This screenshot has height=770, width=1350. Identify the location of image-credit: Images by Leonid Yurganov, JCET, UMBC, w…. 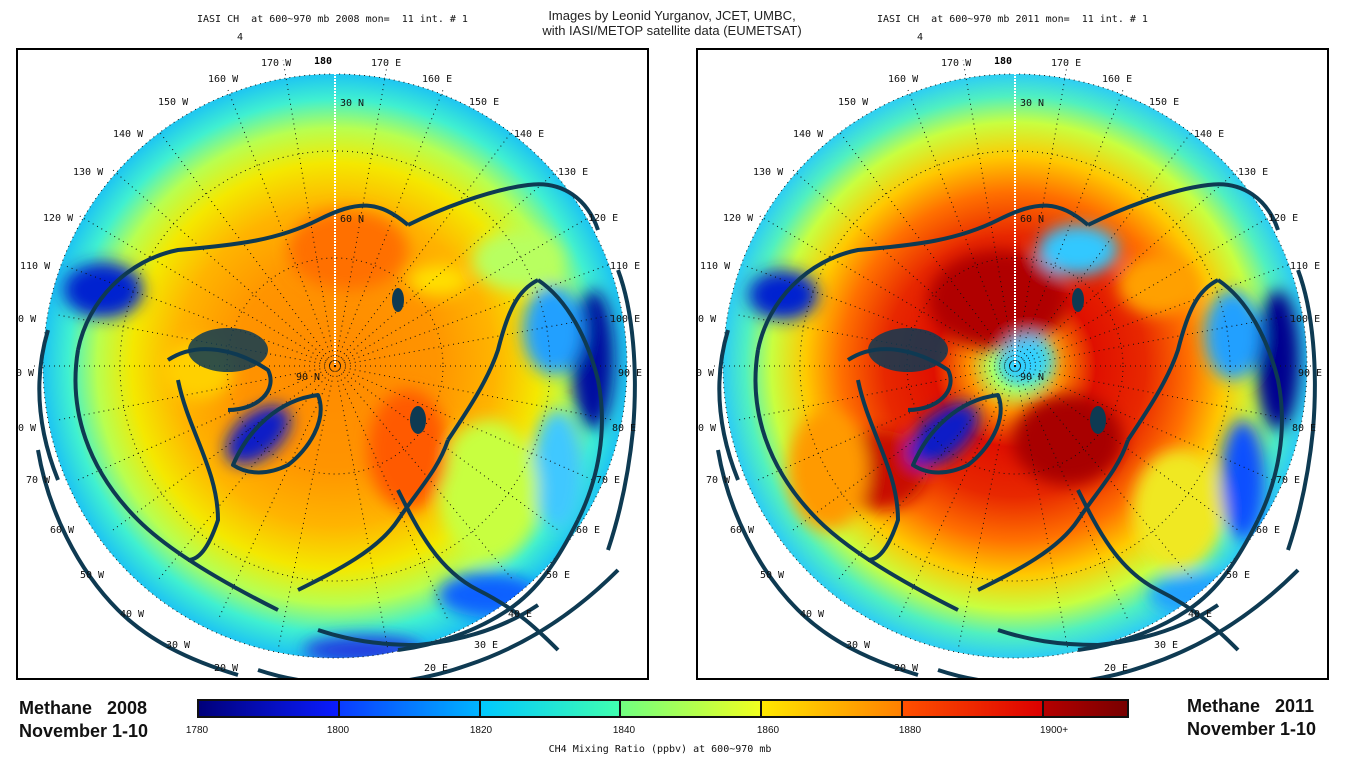
(672, 23).